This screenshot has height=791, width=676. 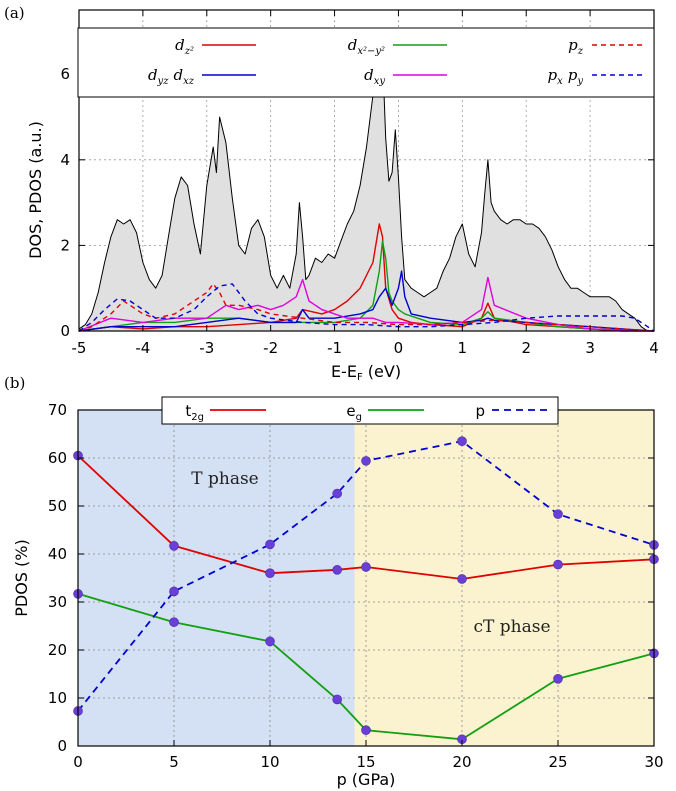 What do you see at coordinates (225, 479) in the screenshot?
I see `phase-label: T phase` at bounding box center [225, 479].